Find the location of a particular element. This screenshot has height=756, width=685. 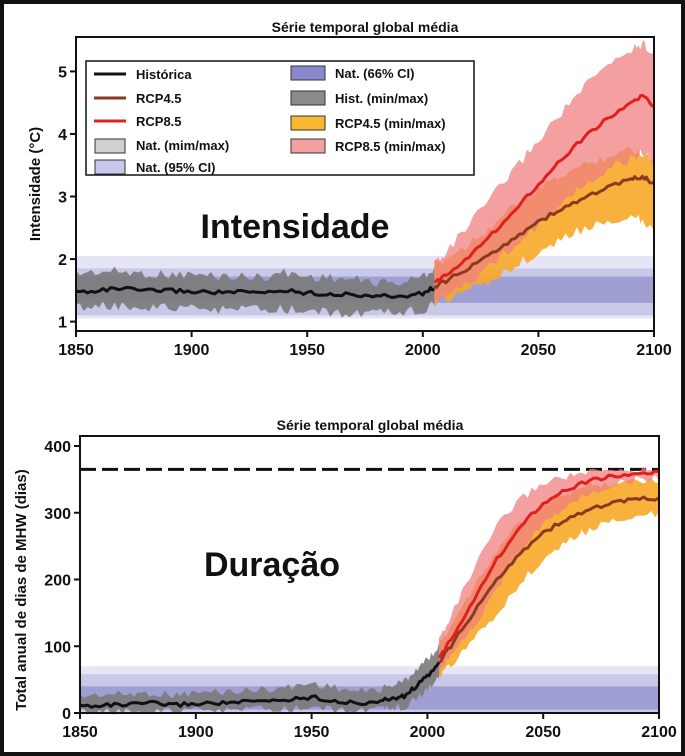

series-range-histrica is located at coordinates (259, 678).